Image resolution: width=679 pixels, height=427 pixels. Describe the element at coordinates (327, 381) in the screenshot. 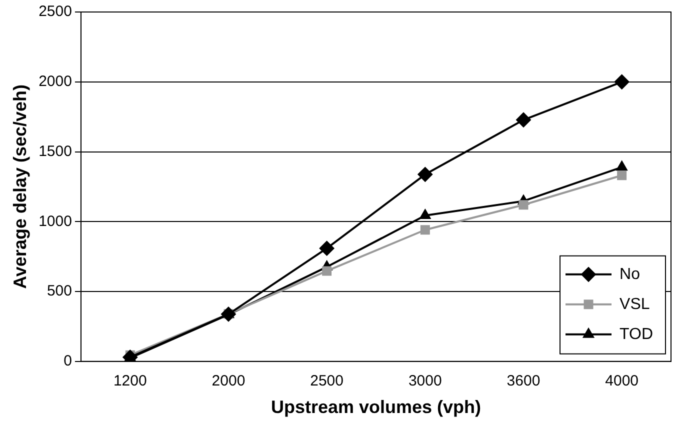

I see `x-tick-label: 2500` at that location.